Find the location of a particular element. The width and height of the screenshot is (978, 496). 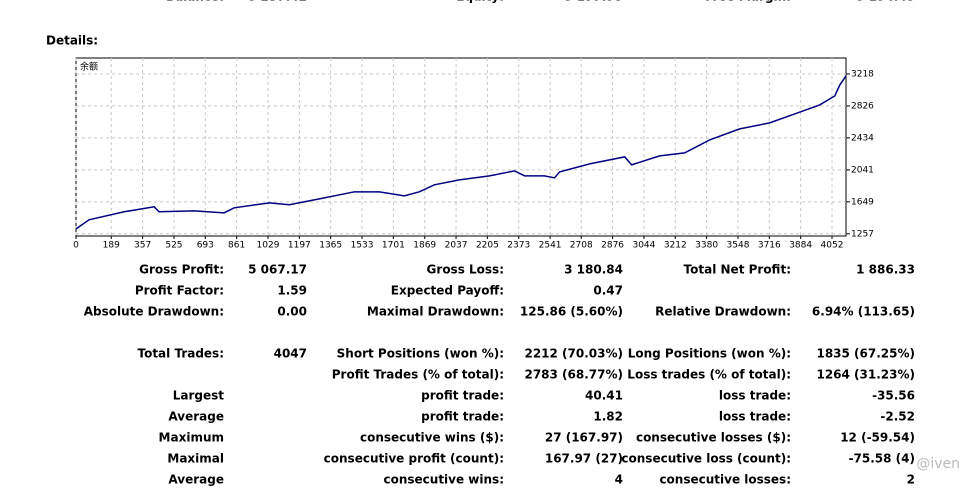

details-label: Details: is located at coordinates (72, 41).